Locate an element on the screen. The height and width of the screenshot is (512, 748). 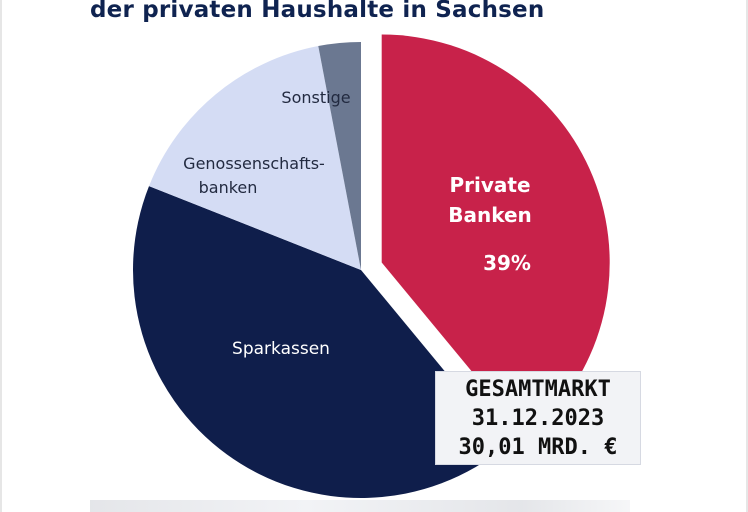
slice-label-private-banken-line1: Private is located at coordinates (489, 185).